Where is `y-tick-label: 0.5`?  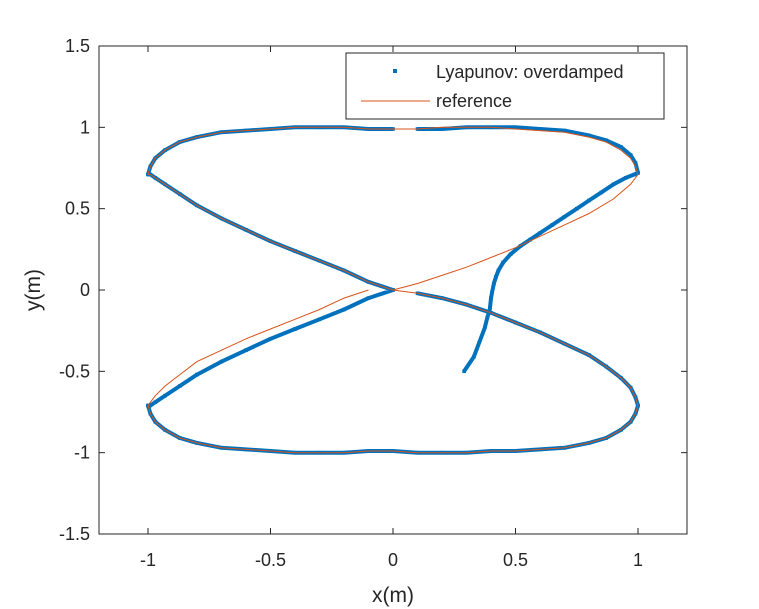 y-tick-label: 0.5 is located at coordinates (77, 209).